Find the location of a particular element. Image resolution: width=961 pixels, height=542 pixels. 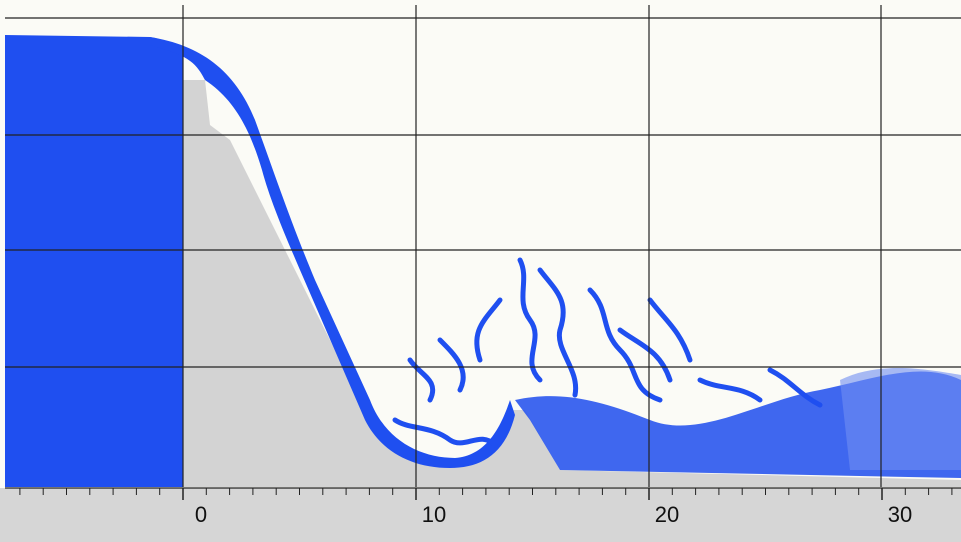

axis-strip is located at coordinates (480, 515).